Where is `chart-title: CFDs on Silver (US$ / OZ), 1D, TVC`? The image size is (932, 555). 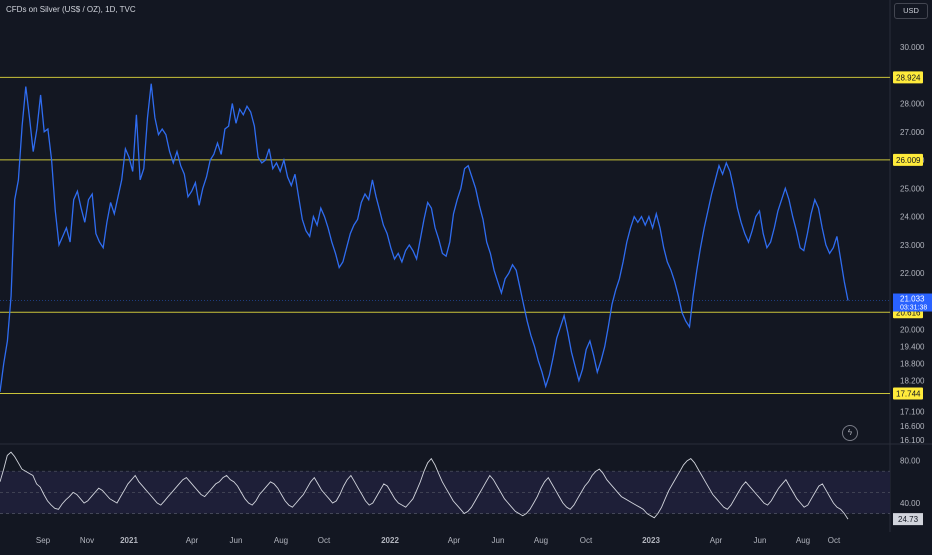
chart-title: CFDs on Silver (US$ / OZ), 1D, TVC is located at coordinates (71, 9).